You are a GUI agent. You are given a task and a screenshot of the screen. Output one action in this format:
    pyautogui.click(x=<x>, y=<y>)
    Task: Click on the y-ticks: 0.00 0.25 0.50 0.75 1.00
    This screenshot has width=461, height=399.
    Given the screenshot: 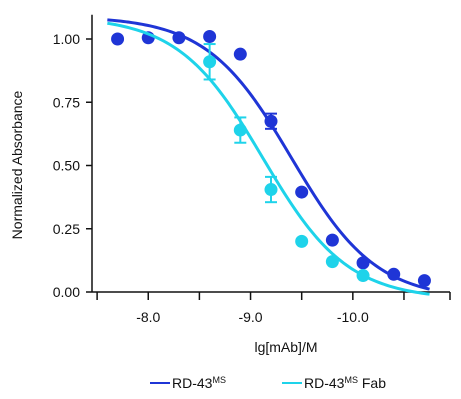 What is the action you would take?
    pyautogui.click(x=72, y=165)
    